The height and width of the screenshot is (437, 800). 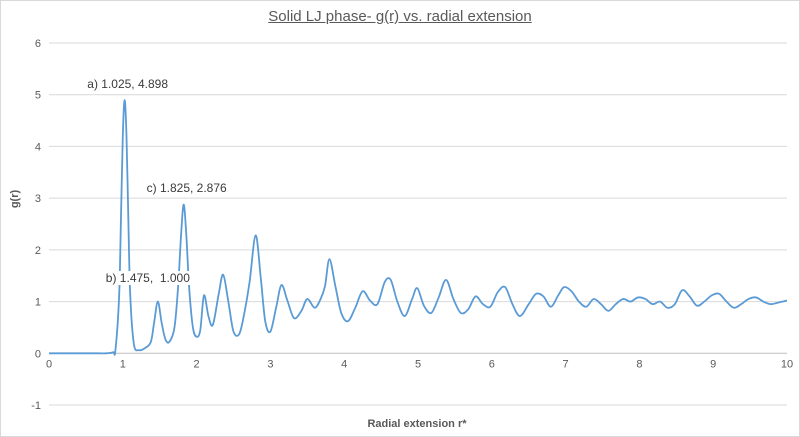 I want to click on x-tick-label-8: 8, so click(x=639, y=364).